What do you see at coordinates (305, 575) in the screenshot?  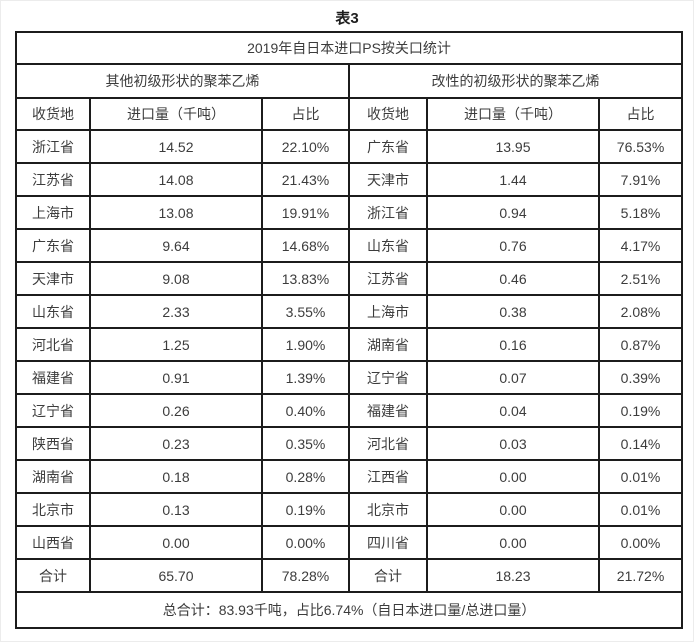 I see `share-cell: 78.28%` at bounding box center [305, 575].